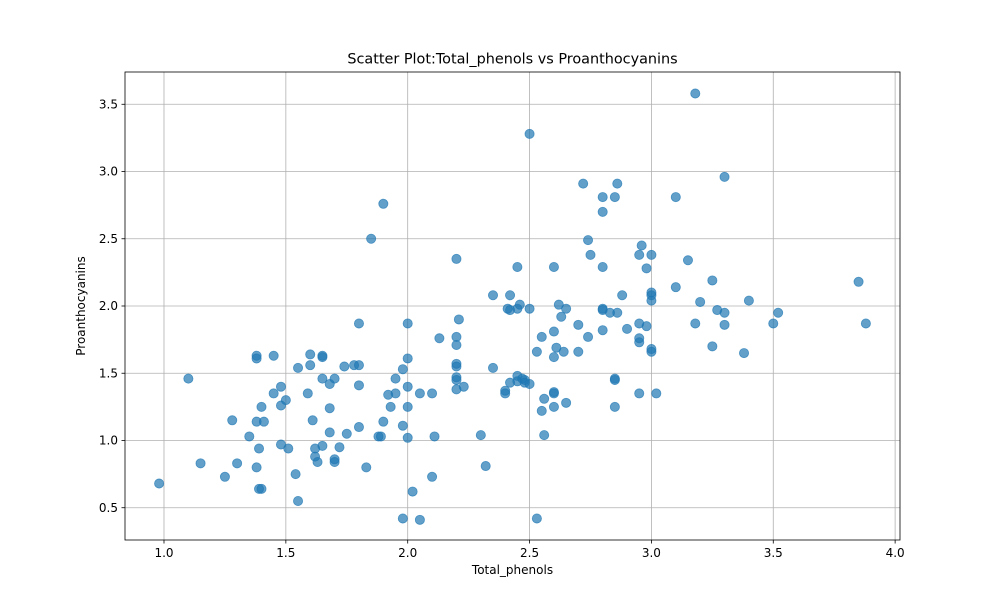 This screenshot has width=1000, height=604. What do you see at coordinates (407, 553) in the screenshot?
I see `x-tick-label: 2.0` at bounding box center [407, 553].